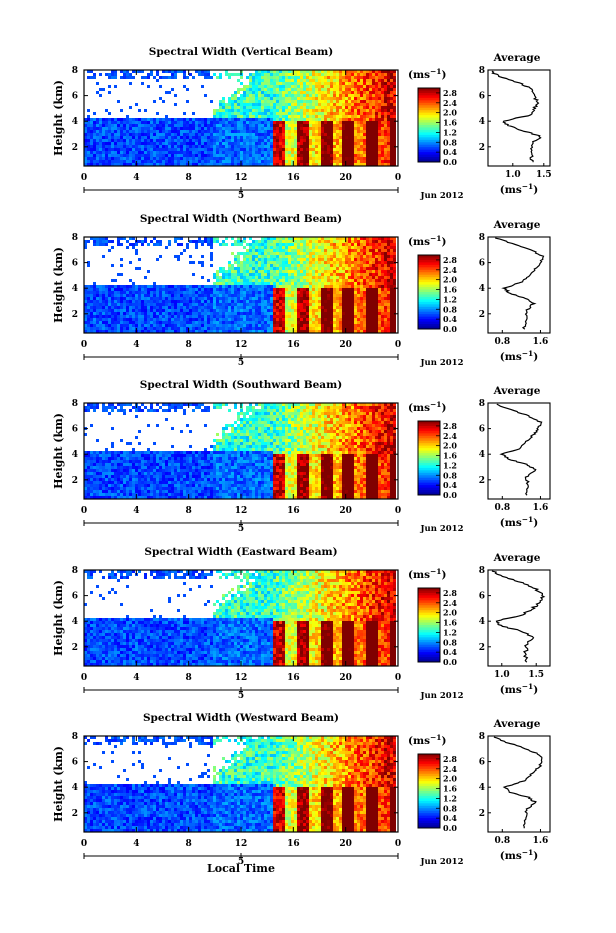 The width and height of the screenshot is (616, 933). What do you see at coordinates (241, 52) in the screenshot?
I see `panel-title: Spectral Width (Vertical Beam)` at bounding box center [241, 52].